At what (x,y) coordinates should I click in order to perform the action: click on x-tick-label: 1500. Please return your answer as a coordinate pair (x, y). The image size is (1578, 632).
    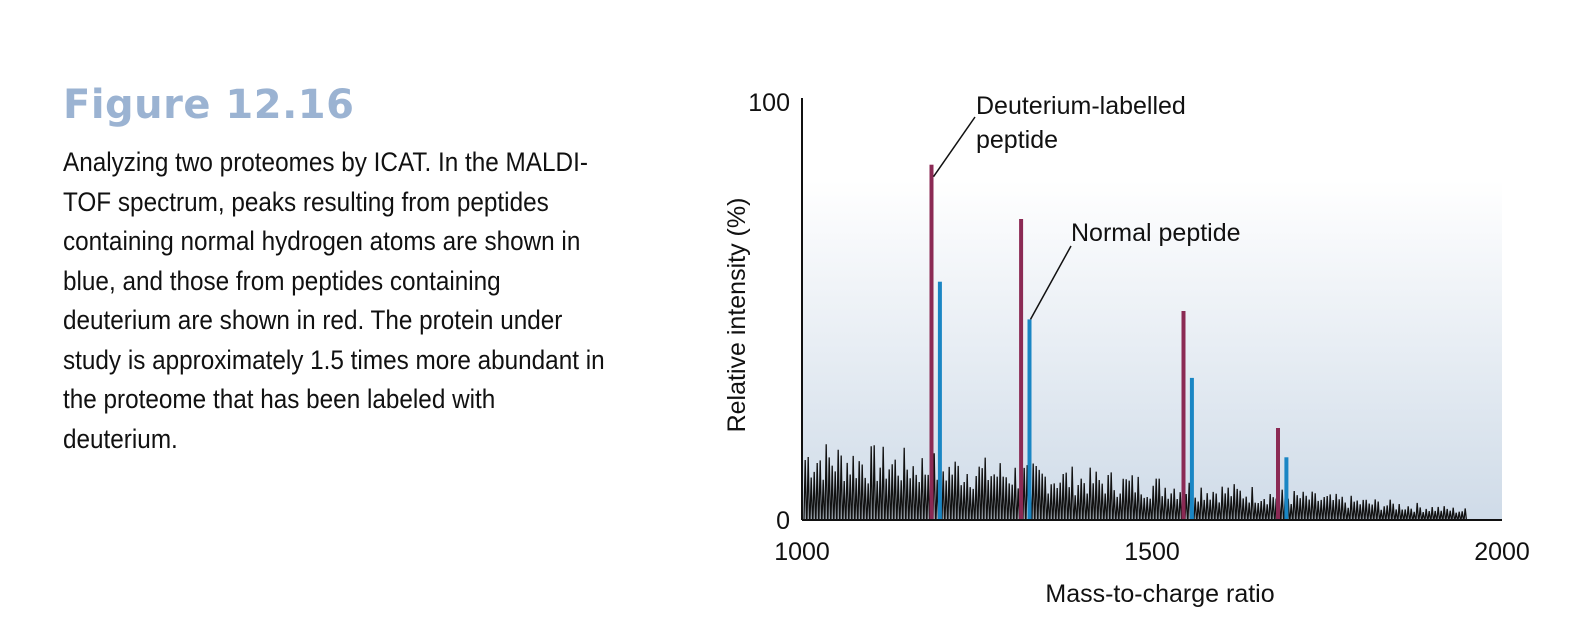
    Looking at the image, I should click on (1152, 552).